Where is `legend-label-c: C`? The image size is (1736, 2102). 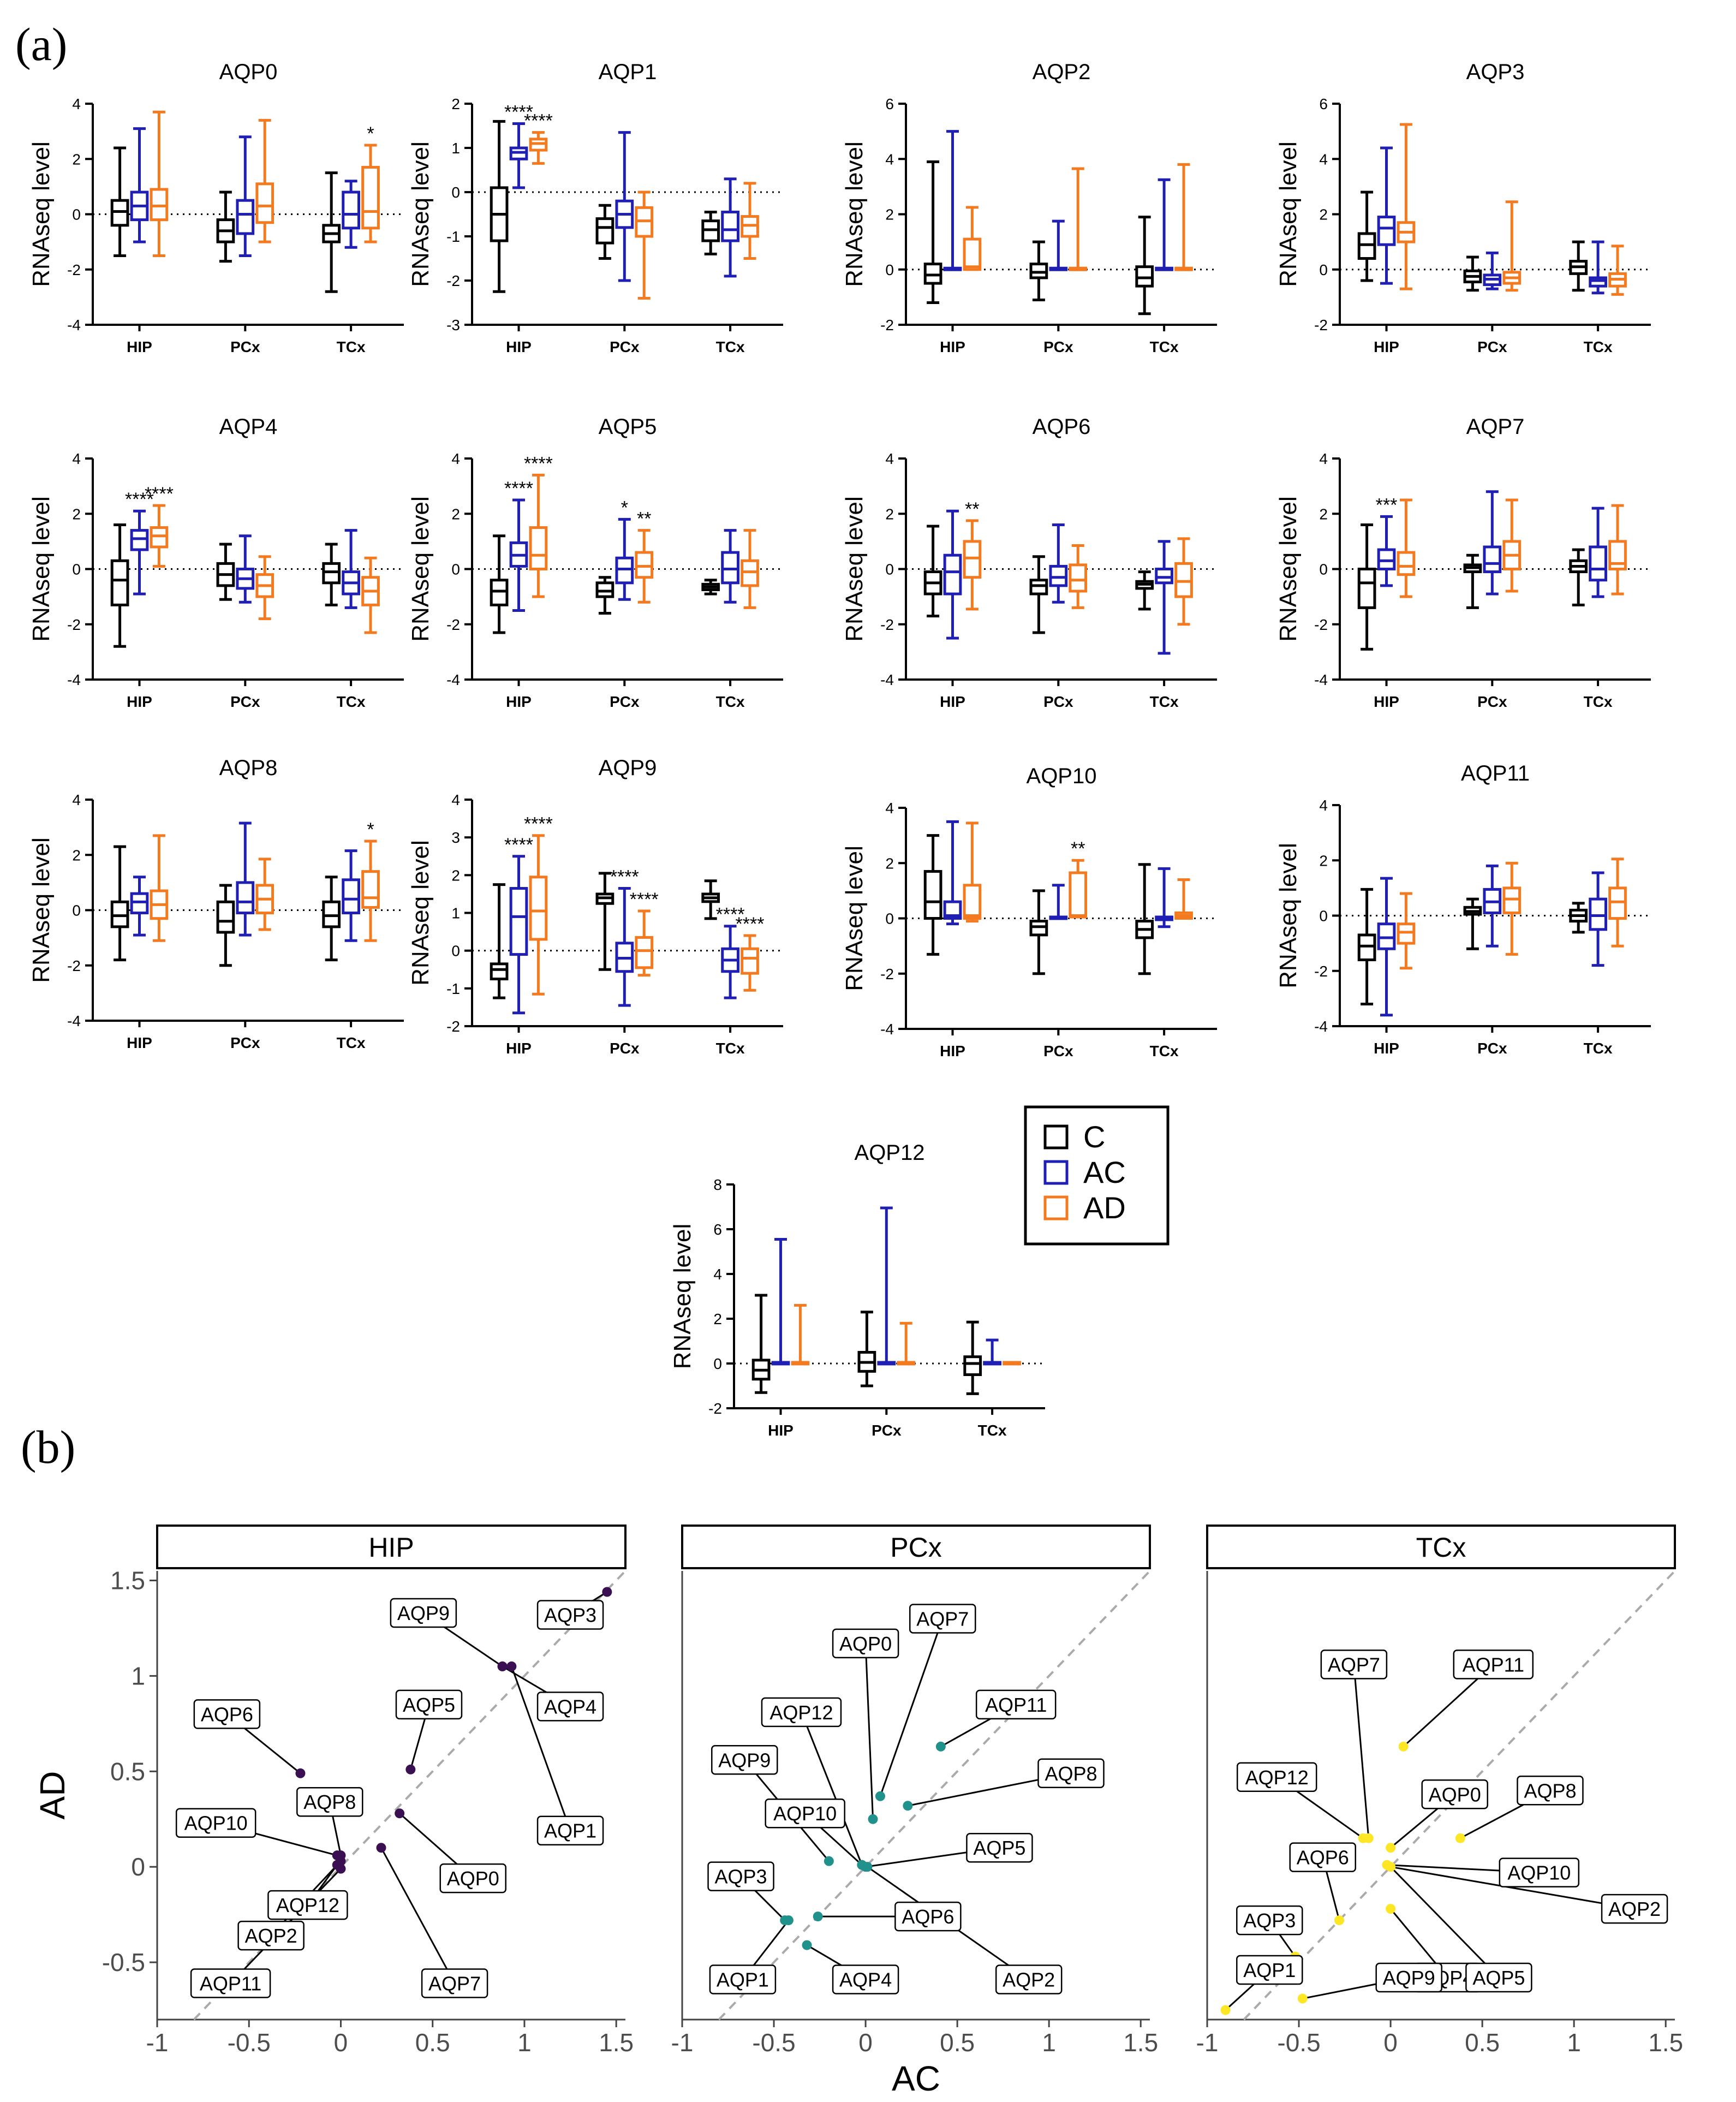 legend-label-c: C is located at coordinates (1094, 1137).